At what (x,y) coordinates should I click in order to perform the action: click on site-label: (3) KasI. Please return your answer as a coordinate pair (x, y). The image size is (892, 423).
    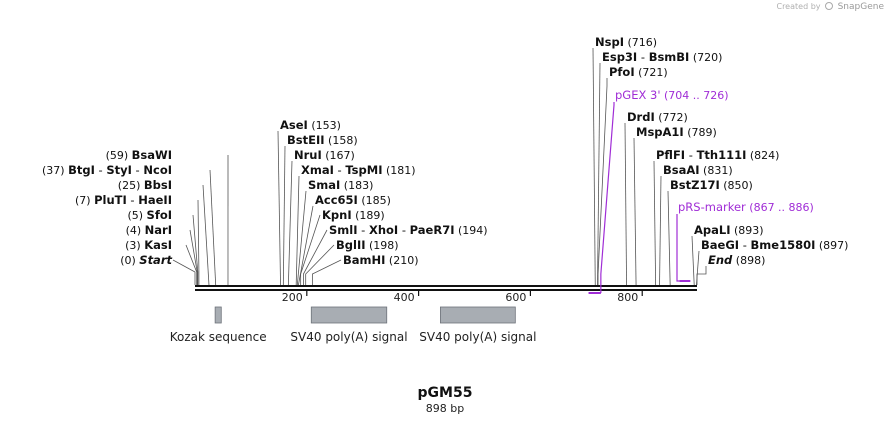
    Looking at the image, I should click on (148, 245).